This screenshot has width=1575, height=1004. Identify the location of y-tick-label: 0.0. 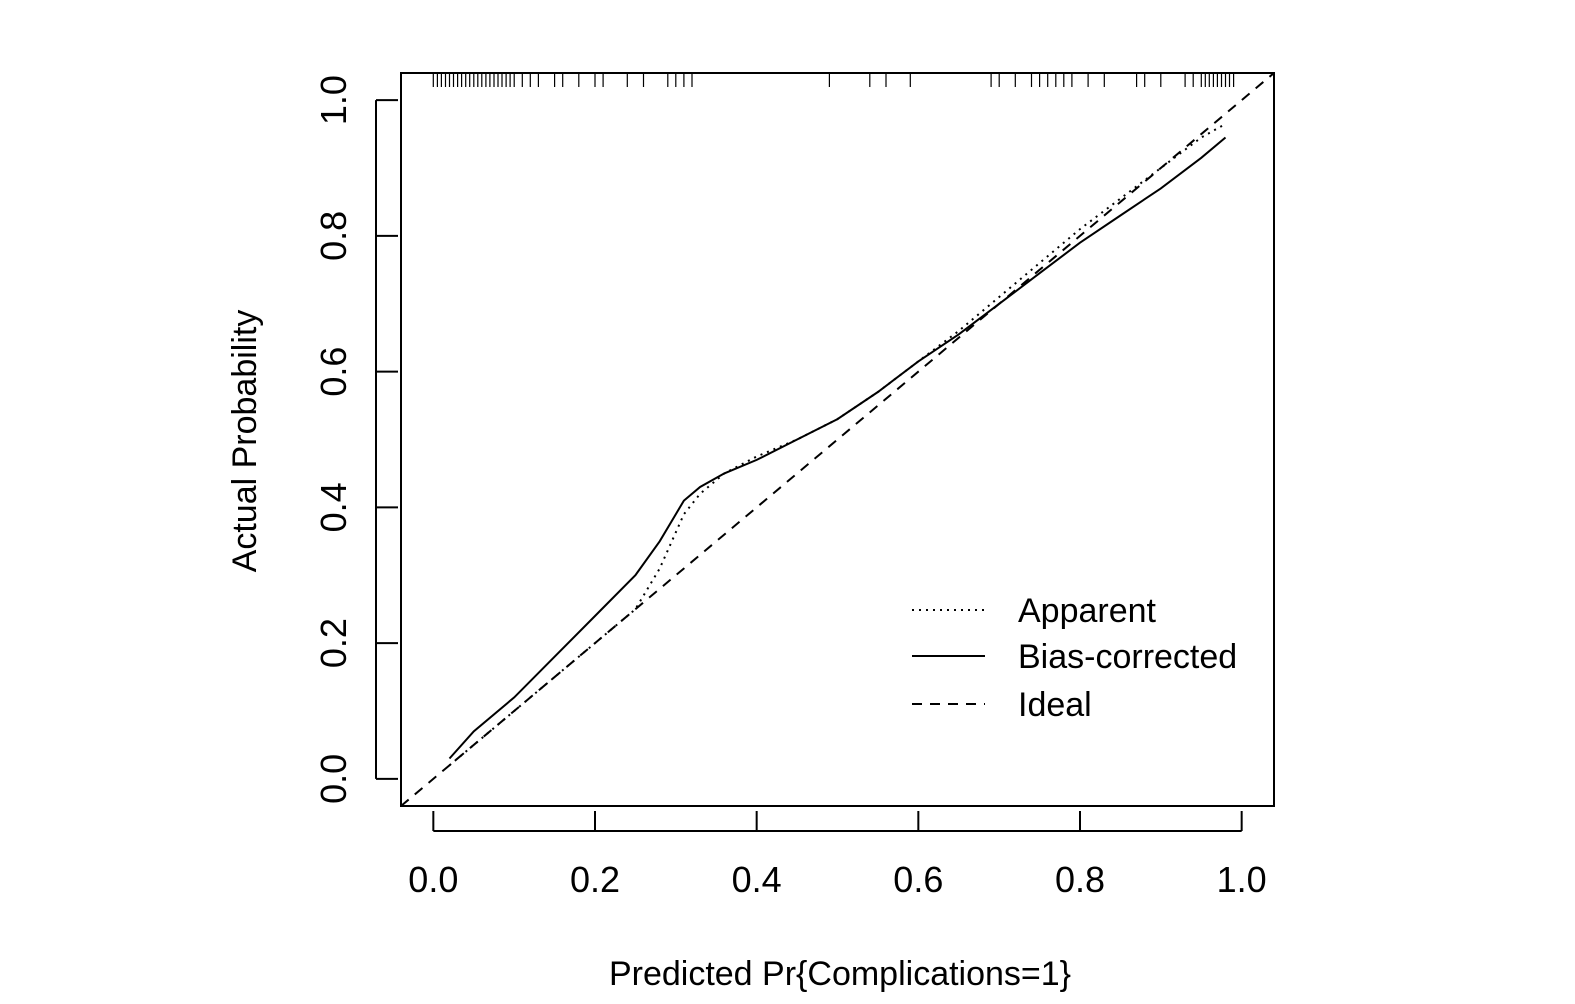
(333, 779).